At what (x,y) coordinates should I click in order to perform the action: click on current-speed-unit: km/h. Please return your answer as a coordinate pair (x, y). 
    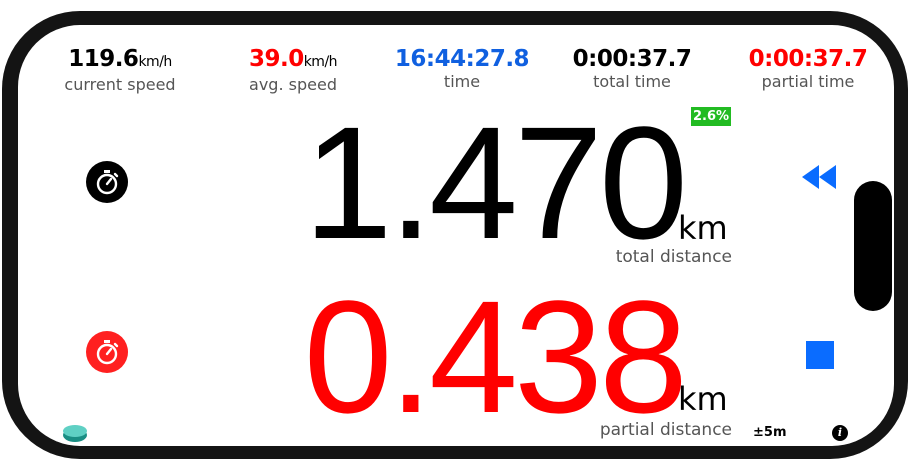
    Looking at the image, I should click on (155, 62).